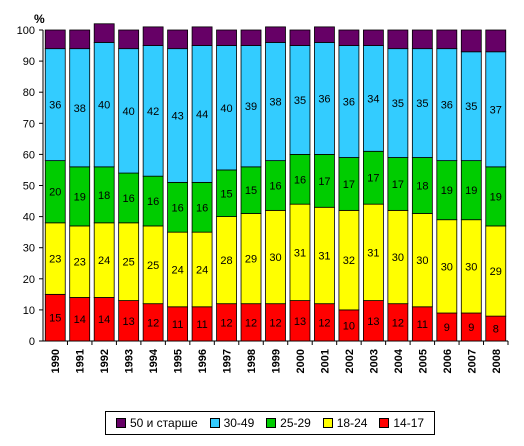  I want to click on x-tick-label: 1990, so click(56, 361).